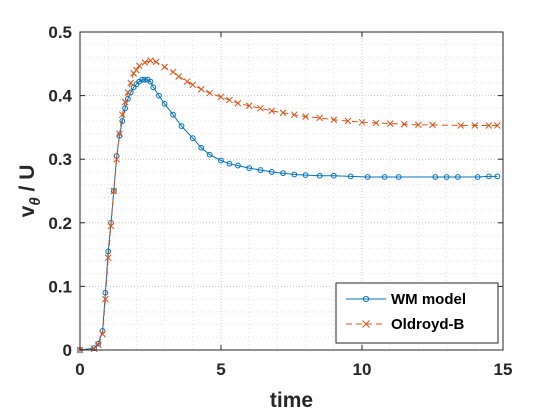 This screenshot has width=557, height=414. I want to click on legend-label-wm-model: WM model, so click(428, 299).